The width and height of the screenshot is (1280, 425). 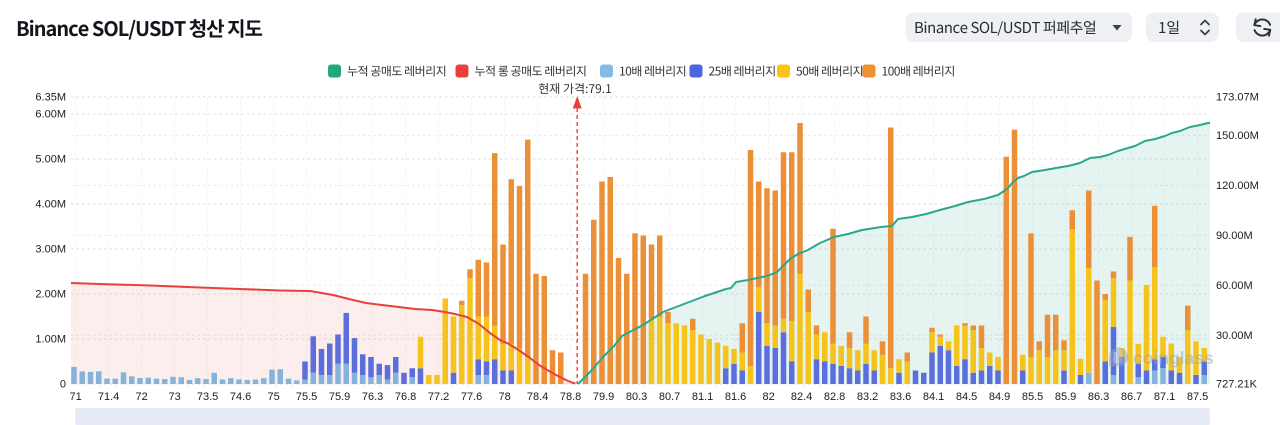 What do you see at coordinates (1032, 397) in the screenshot?
I see `svg-text: 85.5` at bounding box center [1032, 397].